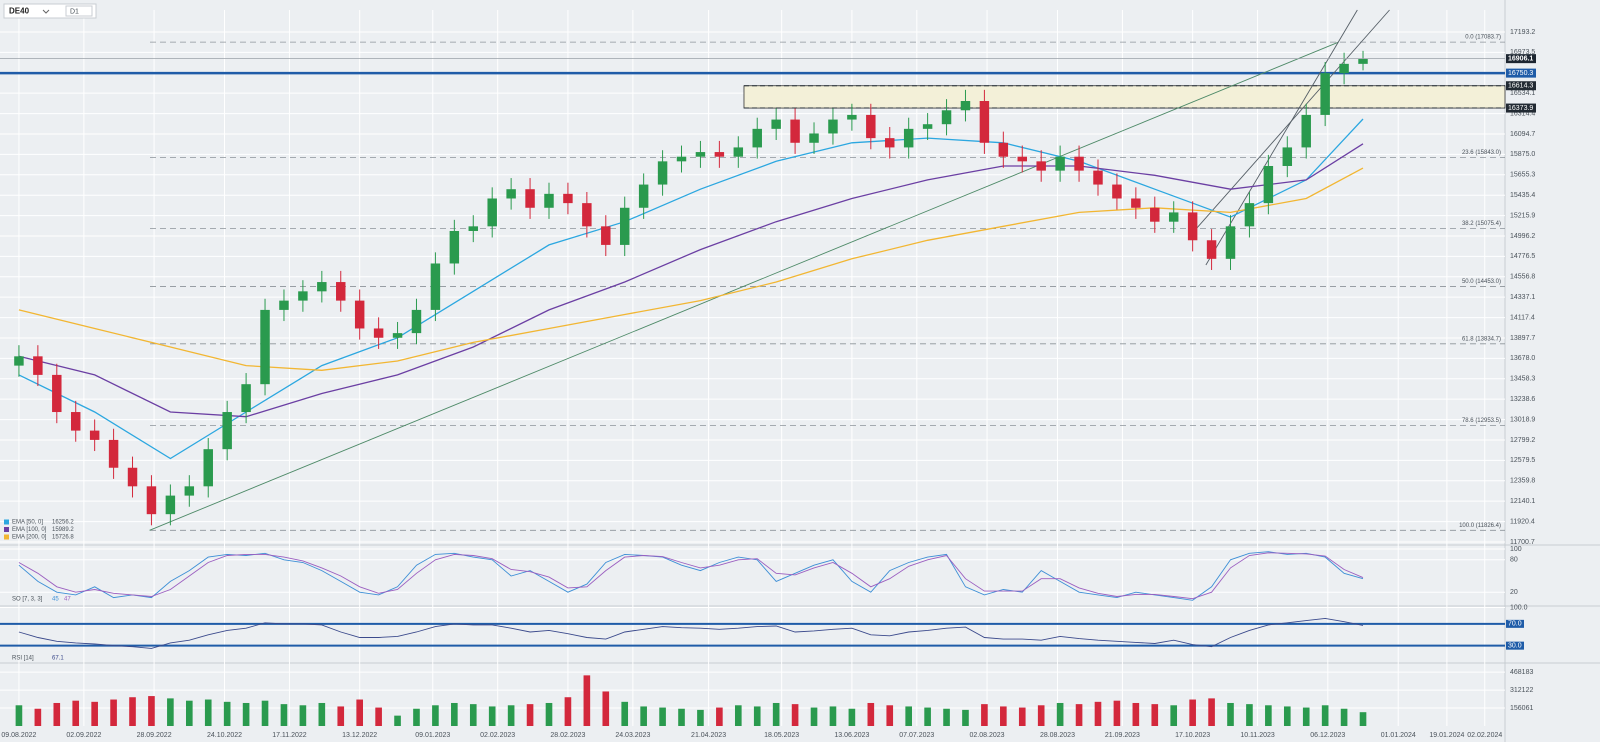 The width and height of the screenshot is (1600, 742). Describe the element at coordinates (1484, 735) in the screenshot. I see `x-tick-label: 02.02.2024` at that location.